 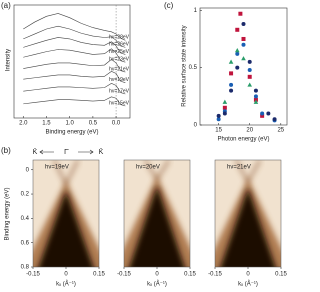 I want to click on x-tick-label: 0.0, so click(x=116, y=124).